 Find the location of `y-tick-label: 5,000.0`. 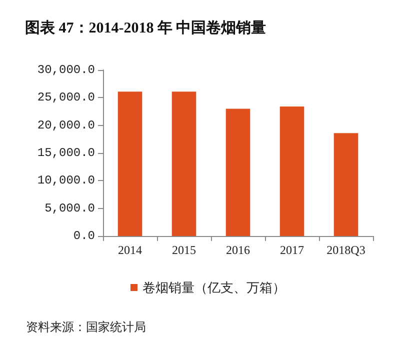

y-tick-label: 5,000.0 is located at coordinates (69, 208).